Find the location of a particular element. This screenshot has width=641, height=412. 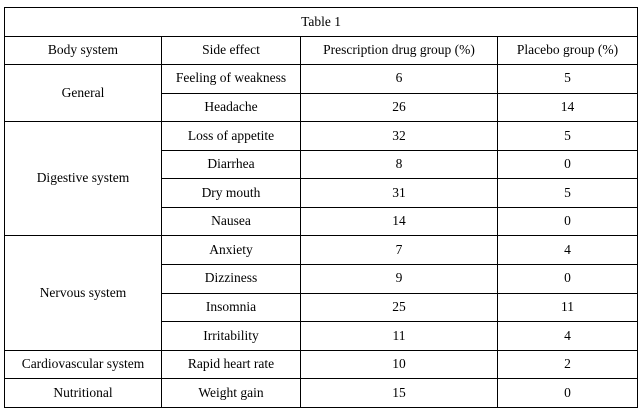

drug-value-cell: 6 is located at coordinates (399, 79).